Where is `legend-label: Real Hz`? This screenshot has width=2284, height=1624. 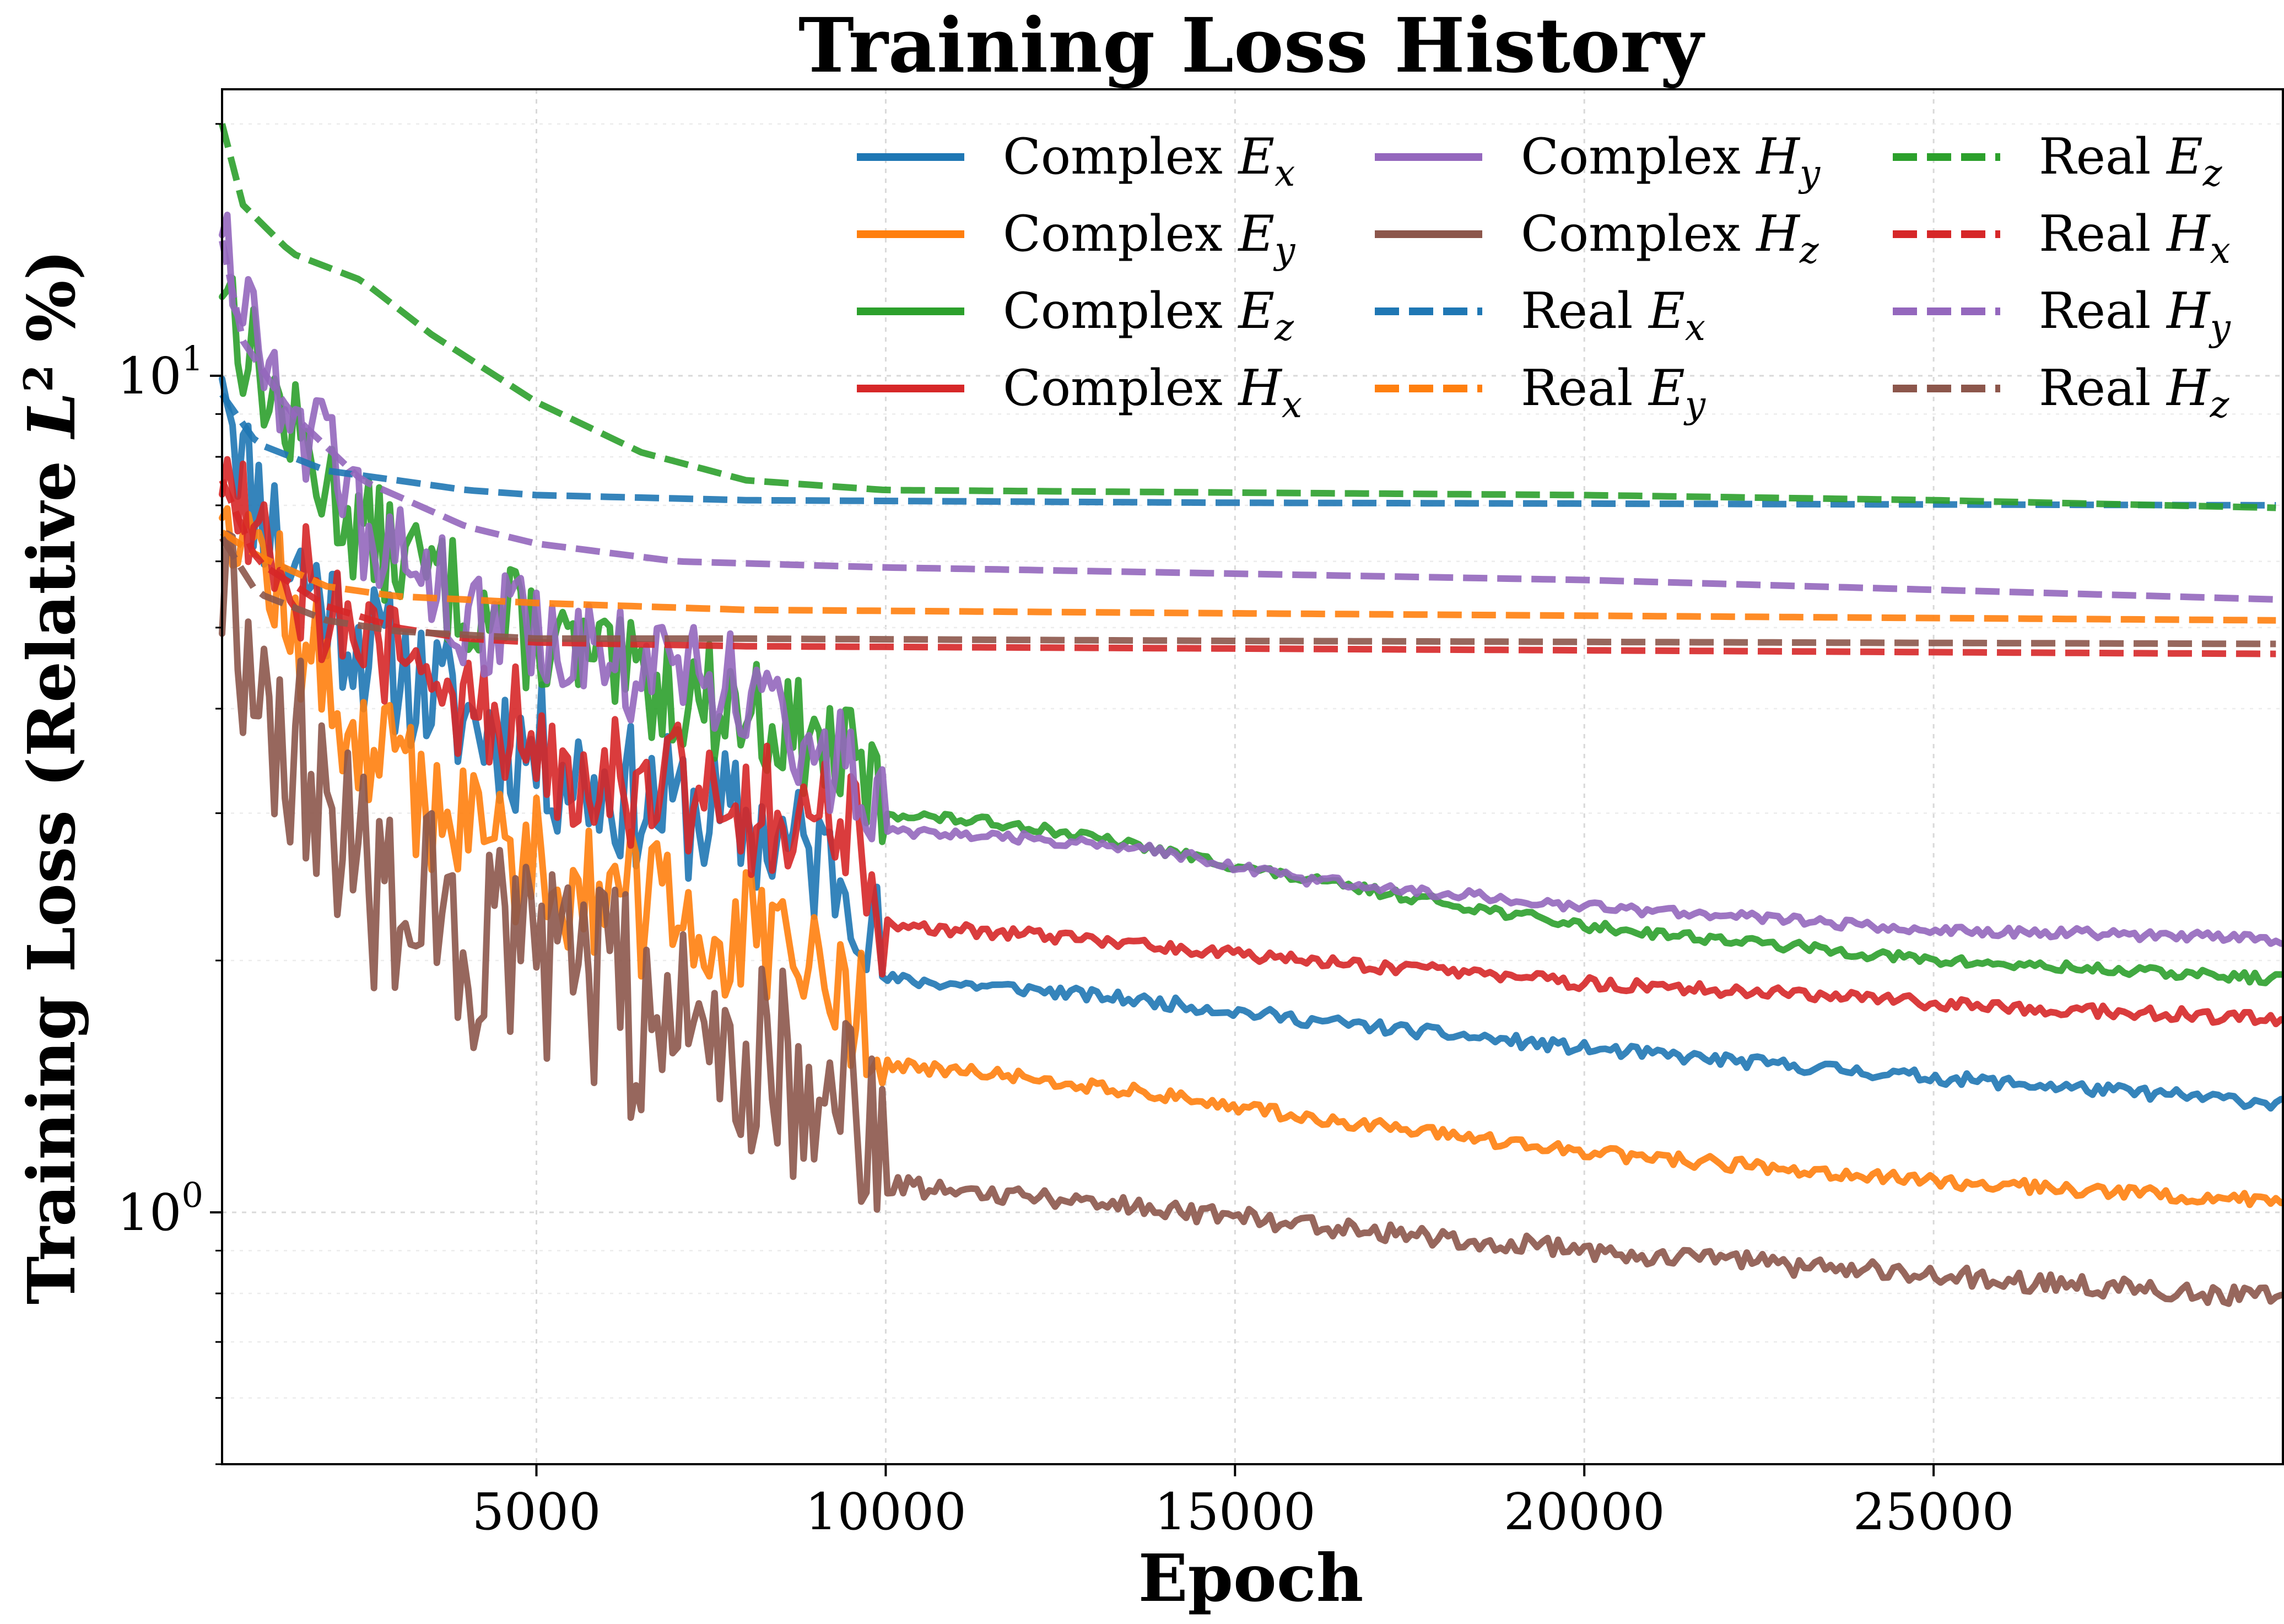
legend-label: Real Hz is located at coordinates (2134, 392).